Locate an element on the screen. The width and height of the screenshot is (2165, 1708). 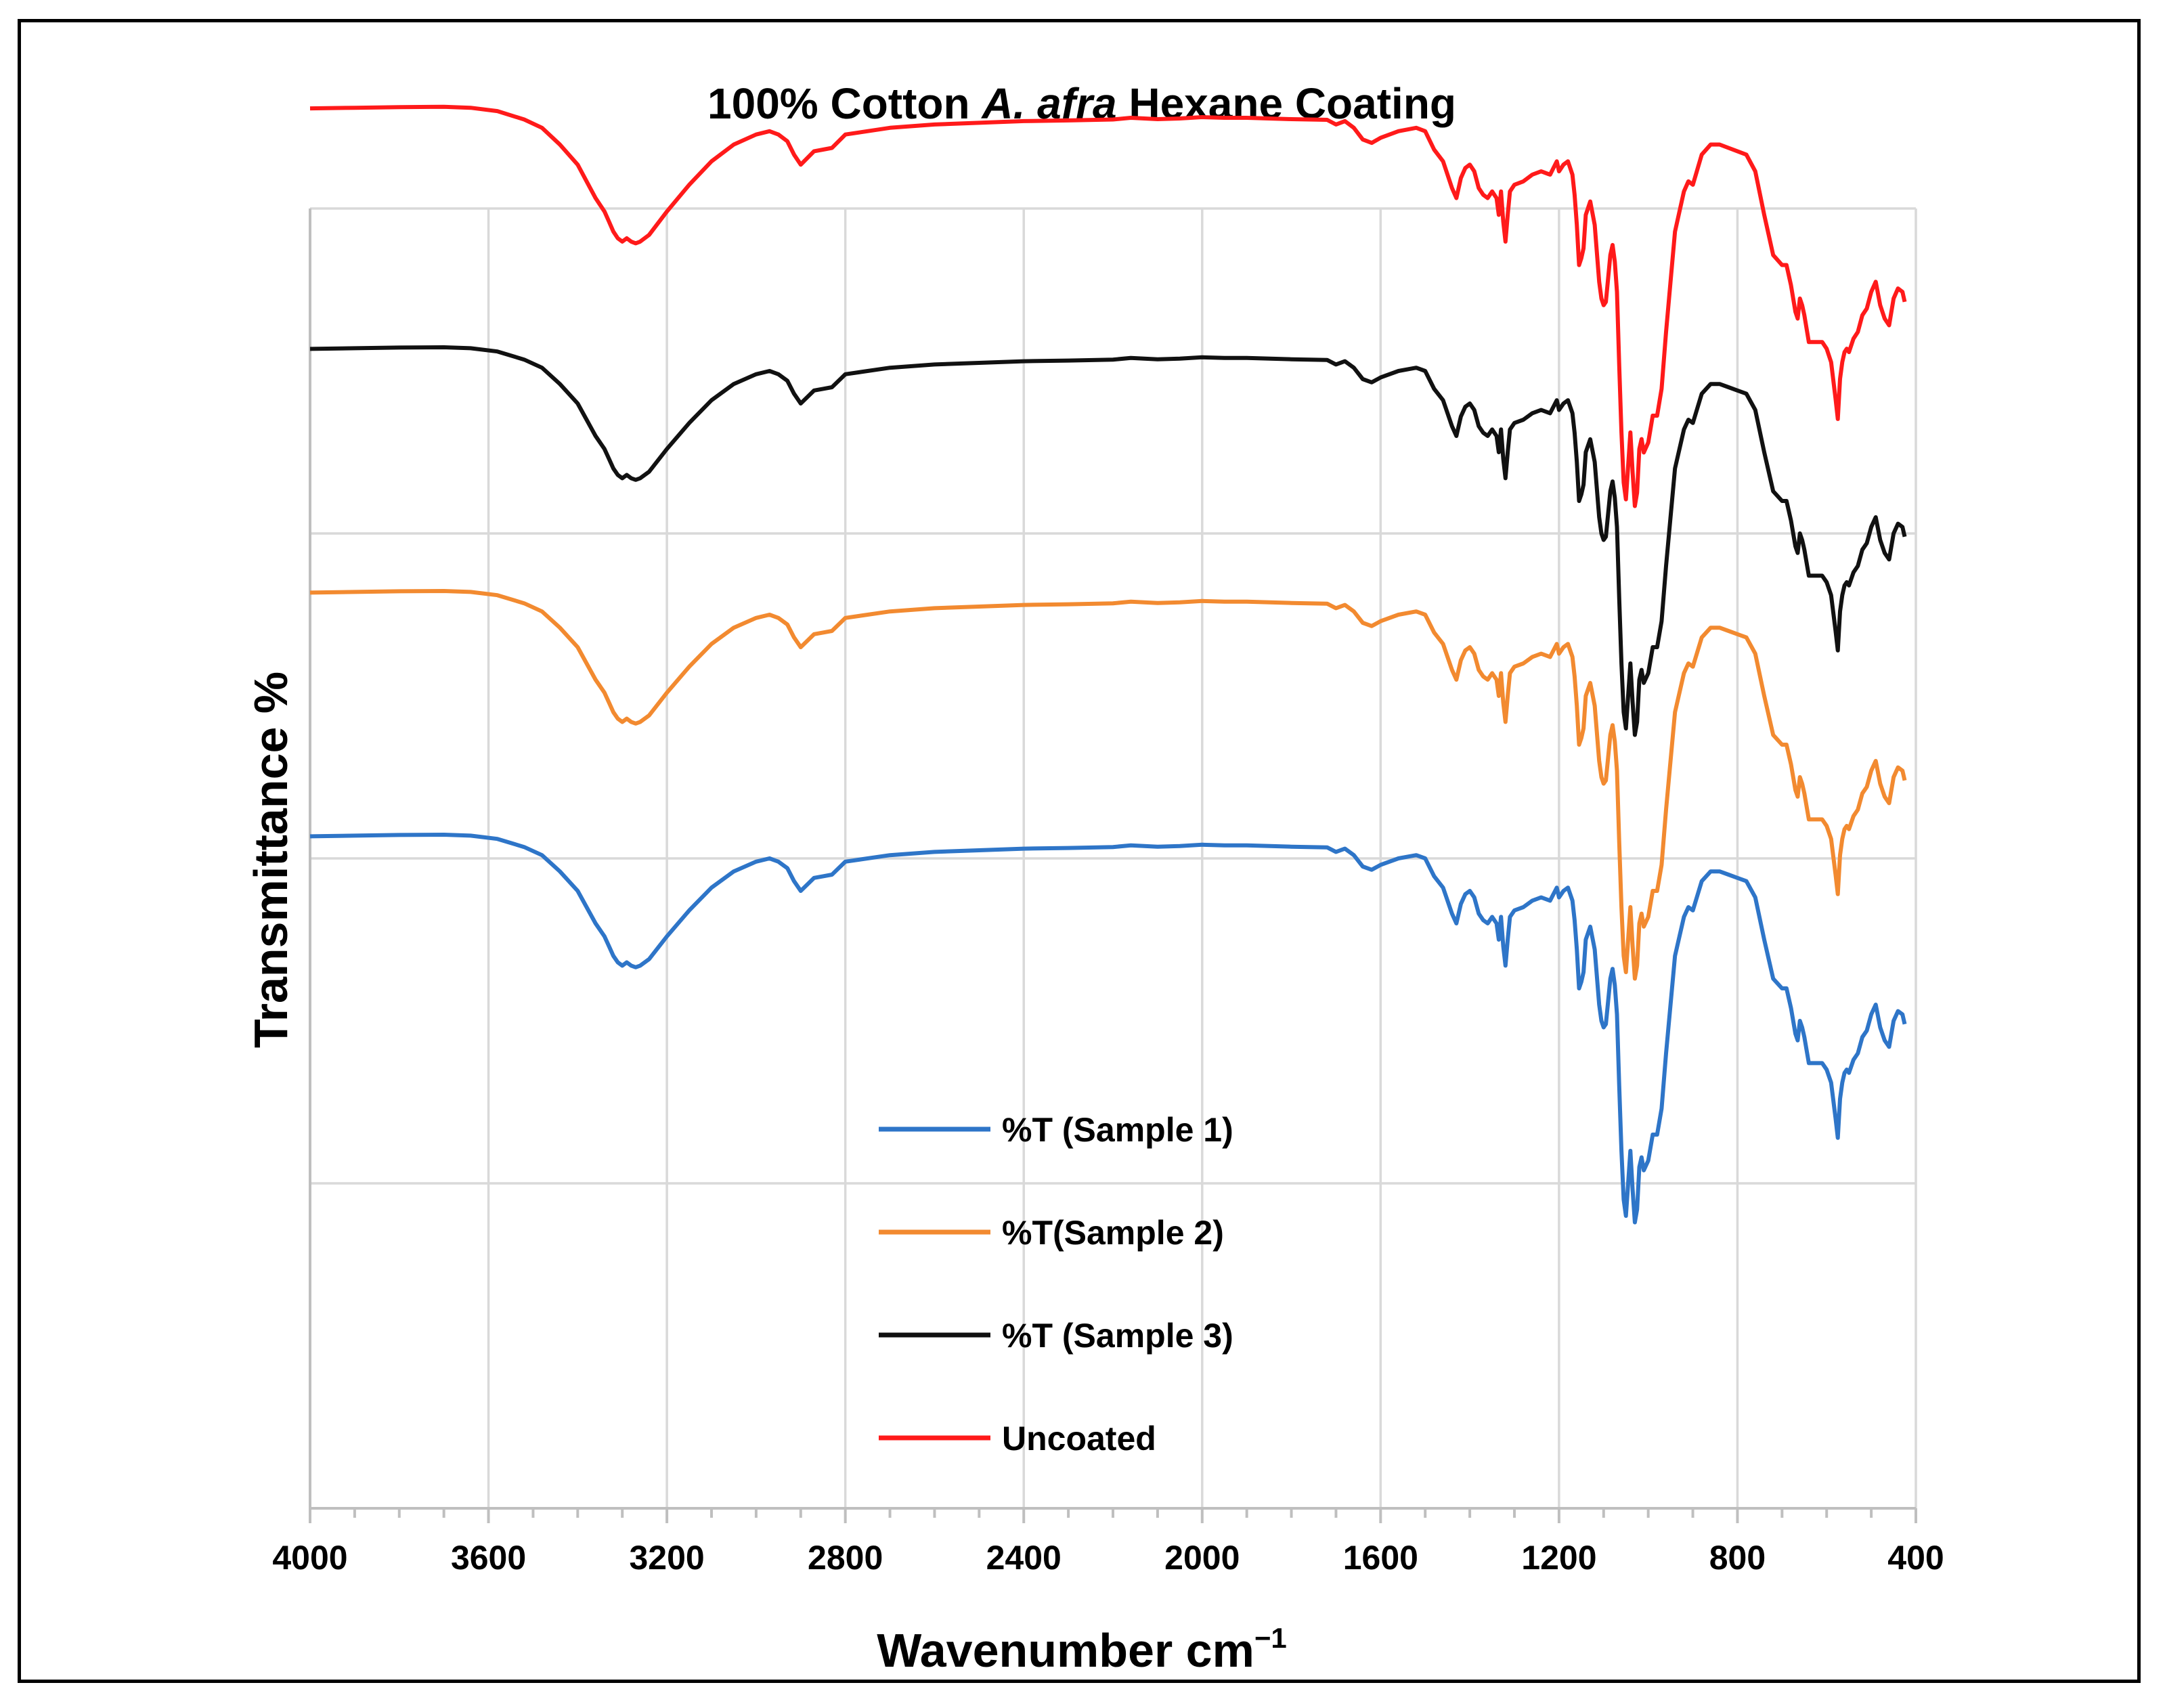
x-tick-label: 3200 is located at coordinates (667, 1558).